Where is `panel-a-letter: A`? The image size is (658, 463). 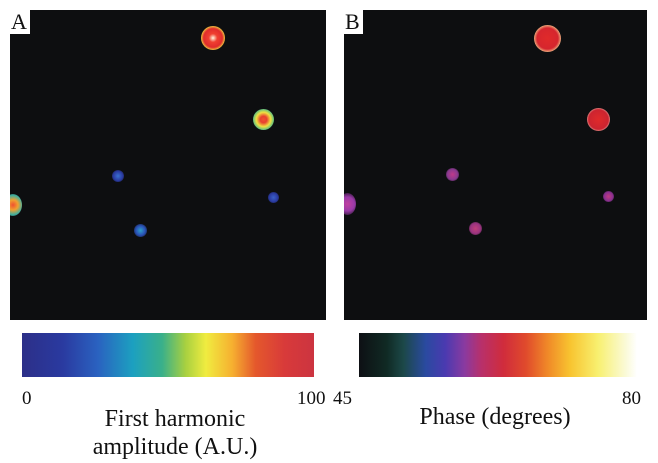 panel-a-letter: A is located at coordinates (20, 22).